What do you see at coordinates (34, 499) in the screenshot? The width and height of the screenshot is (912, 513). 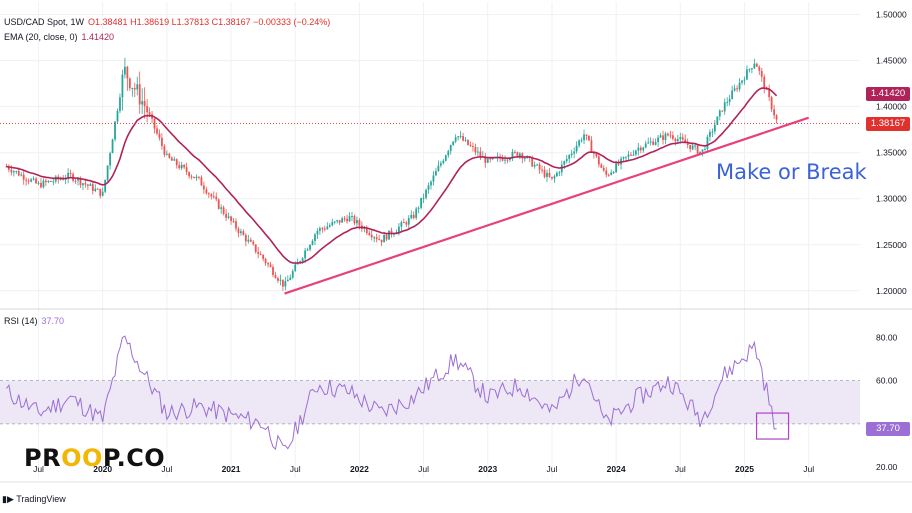 I see `tradingview-watermark: ▮▶ TradingView` at bounding box center [34, 499].